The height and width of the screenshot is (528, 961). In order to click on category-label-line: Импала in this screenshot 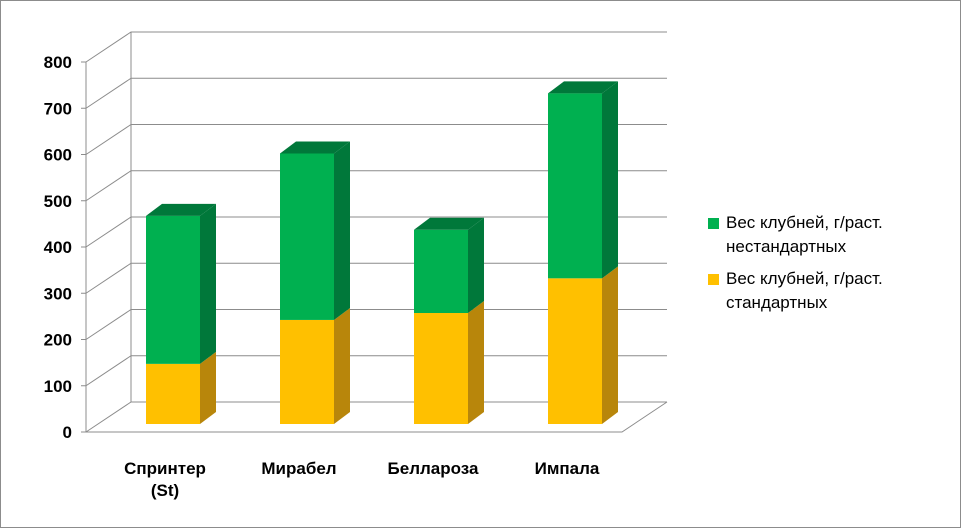, I will do `click(567, 468)`.